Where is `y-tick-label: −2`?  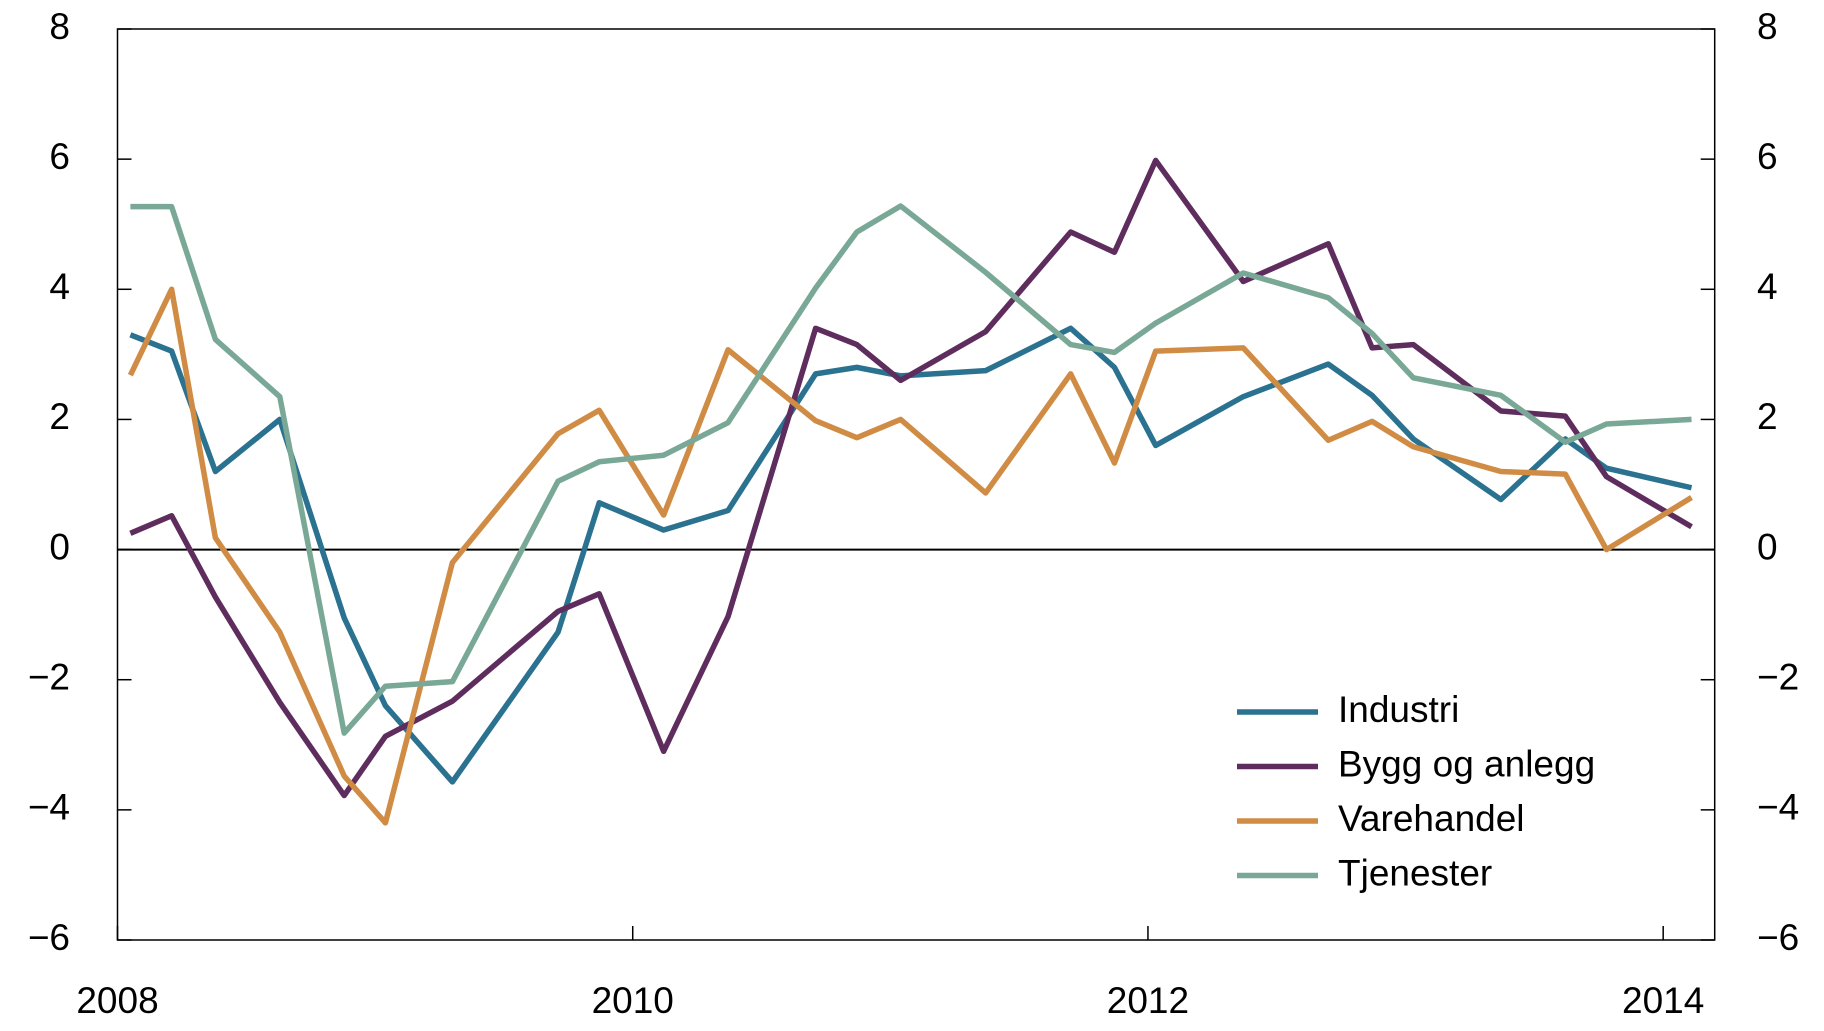 y-tick-label: −2 is located at coordinates (49, 676).